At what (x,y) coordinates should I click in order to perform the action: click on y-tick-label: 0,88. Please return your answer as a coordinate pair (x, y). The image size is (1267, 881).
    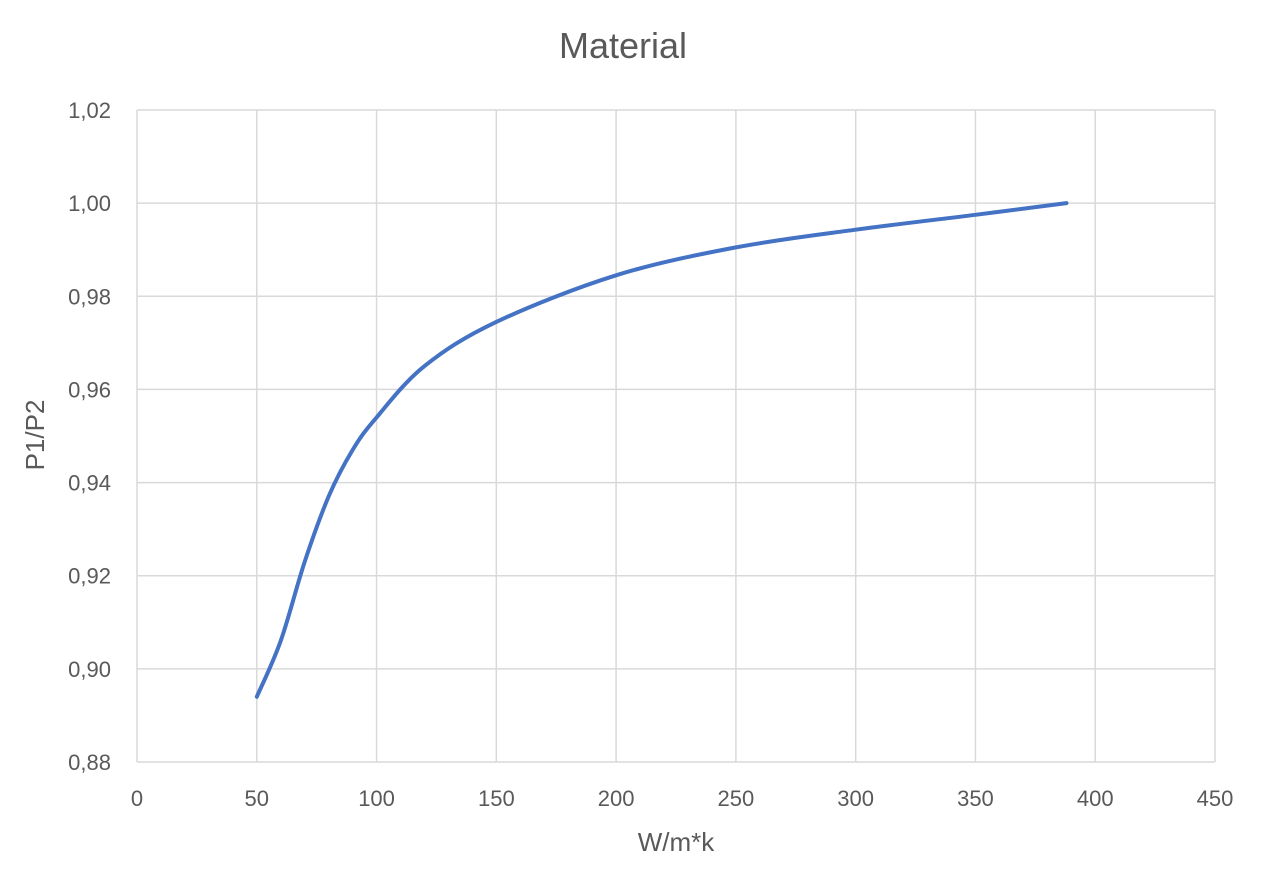
    Looking at the image, I should click on (89, 762).